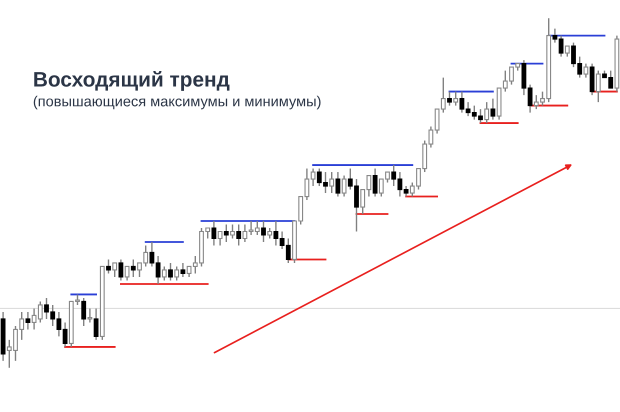 The image size is (620, 412). I want to click on text: (повышающиеся максимумы и минимумы), so click(177, 103).